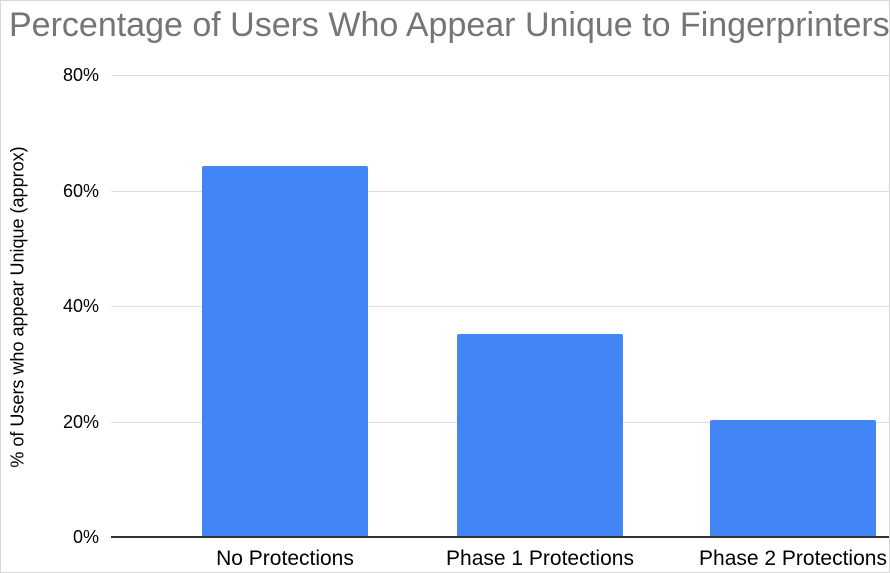  I want to click on y-tick-label-20: 20%, so click(80, 422).